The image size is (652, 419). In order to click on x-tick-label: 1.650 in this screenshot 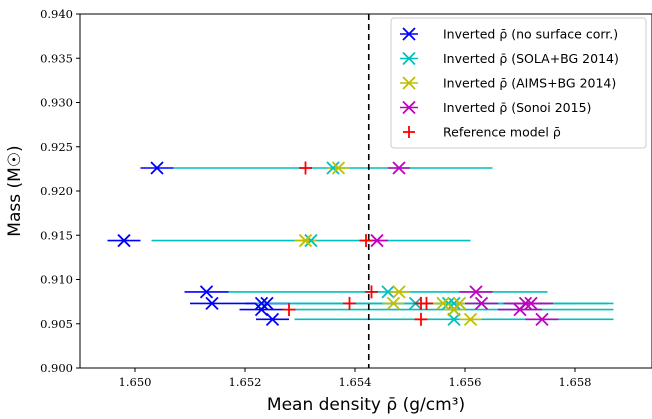, I will do `click(135, 382)`.